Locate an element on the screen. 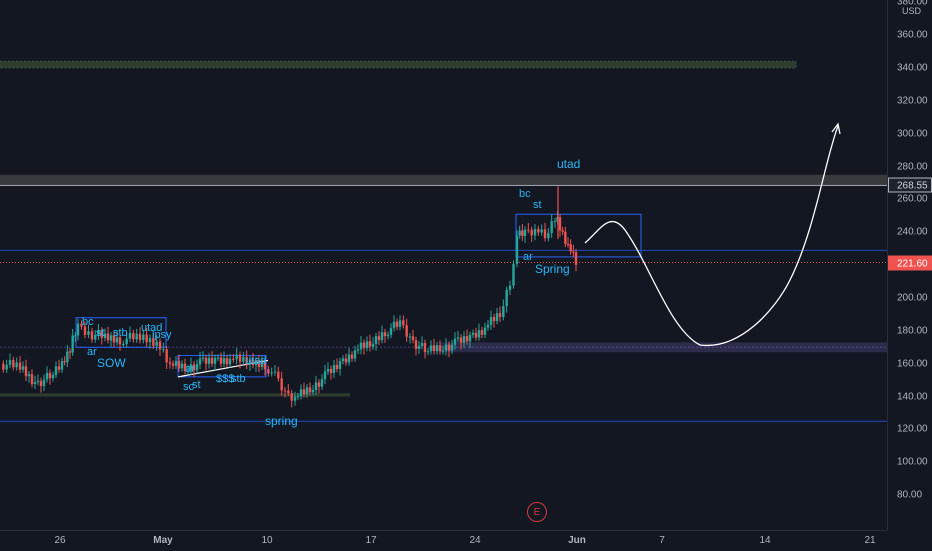 This screenshot has height=551, width=932. annotation-label: stb is located at coordinates (238, 379).